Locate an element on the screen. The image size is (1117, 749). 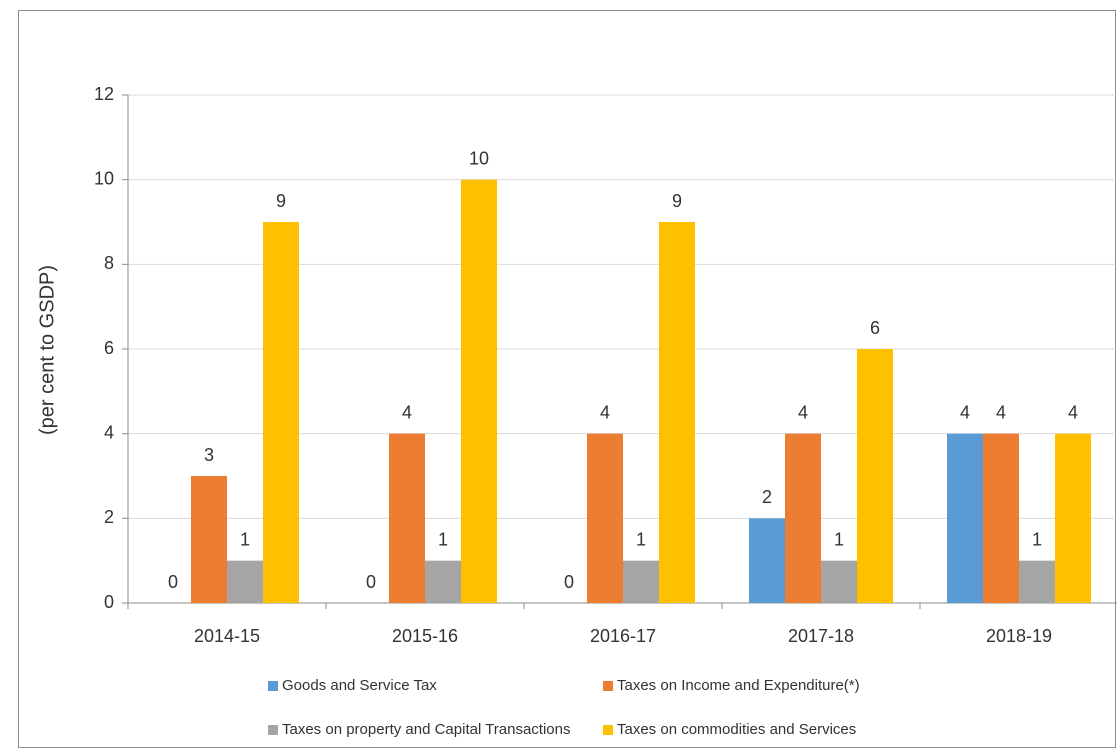
data-label: 2 is located at coordinates (767, 497).